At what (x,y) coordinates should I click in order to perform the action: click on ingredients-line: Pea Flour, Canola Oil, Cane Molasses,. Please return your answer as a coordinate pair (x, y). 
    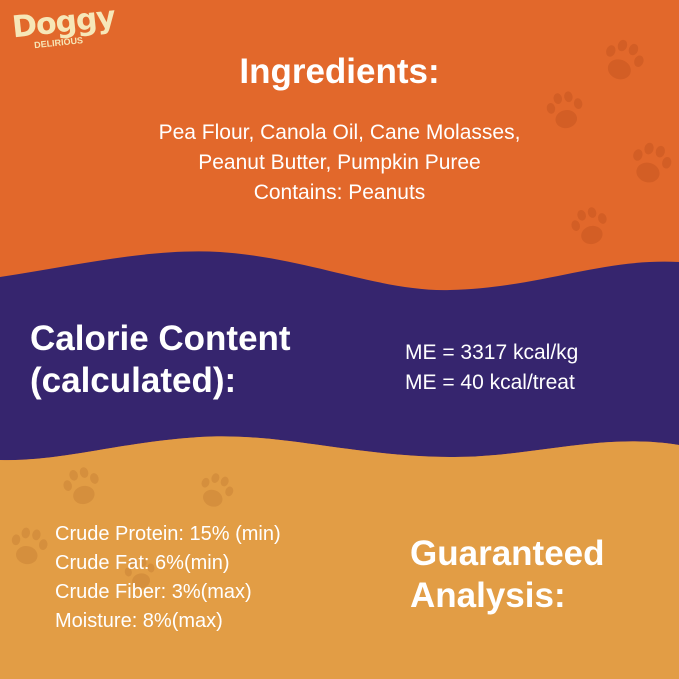
    Looking at the image, I should click on (339, 132).